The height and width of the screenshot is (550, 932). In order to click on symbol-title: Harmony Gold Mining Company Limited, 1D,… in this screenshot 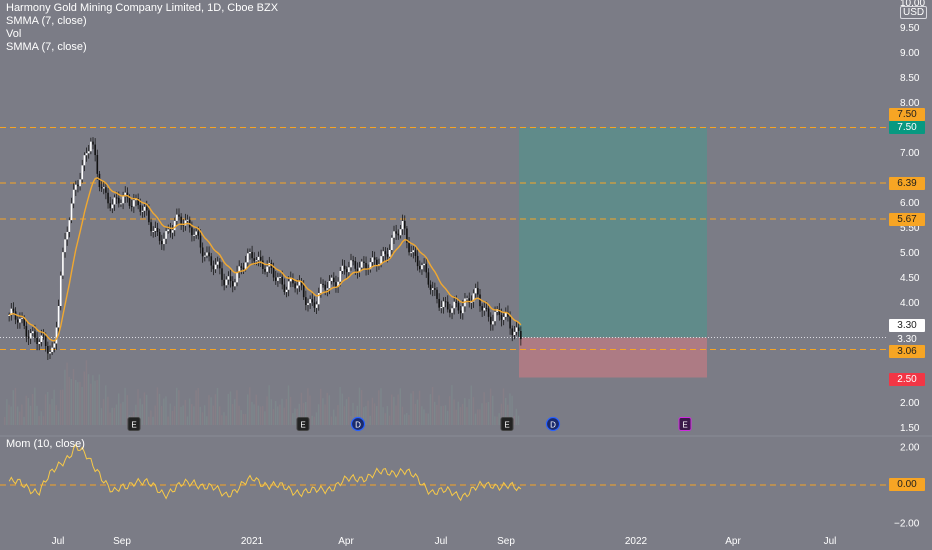, I will do `click(142, 8)`.